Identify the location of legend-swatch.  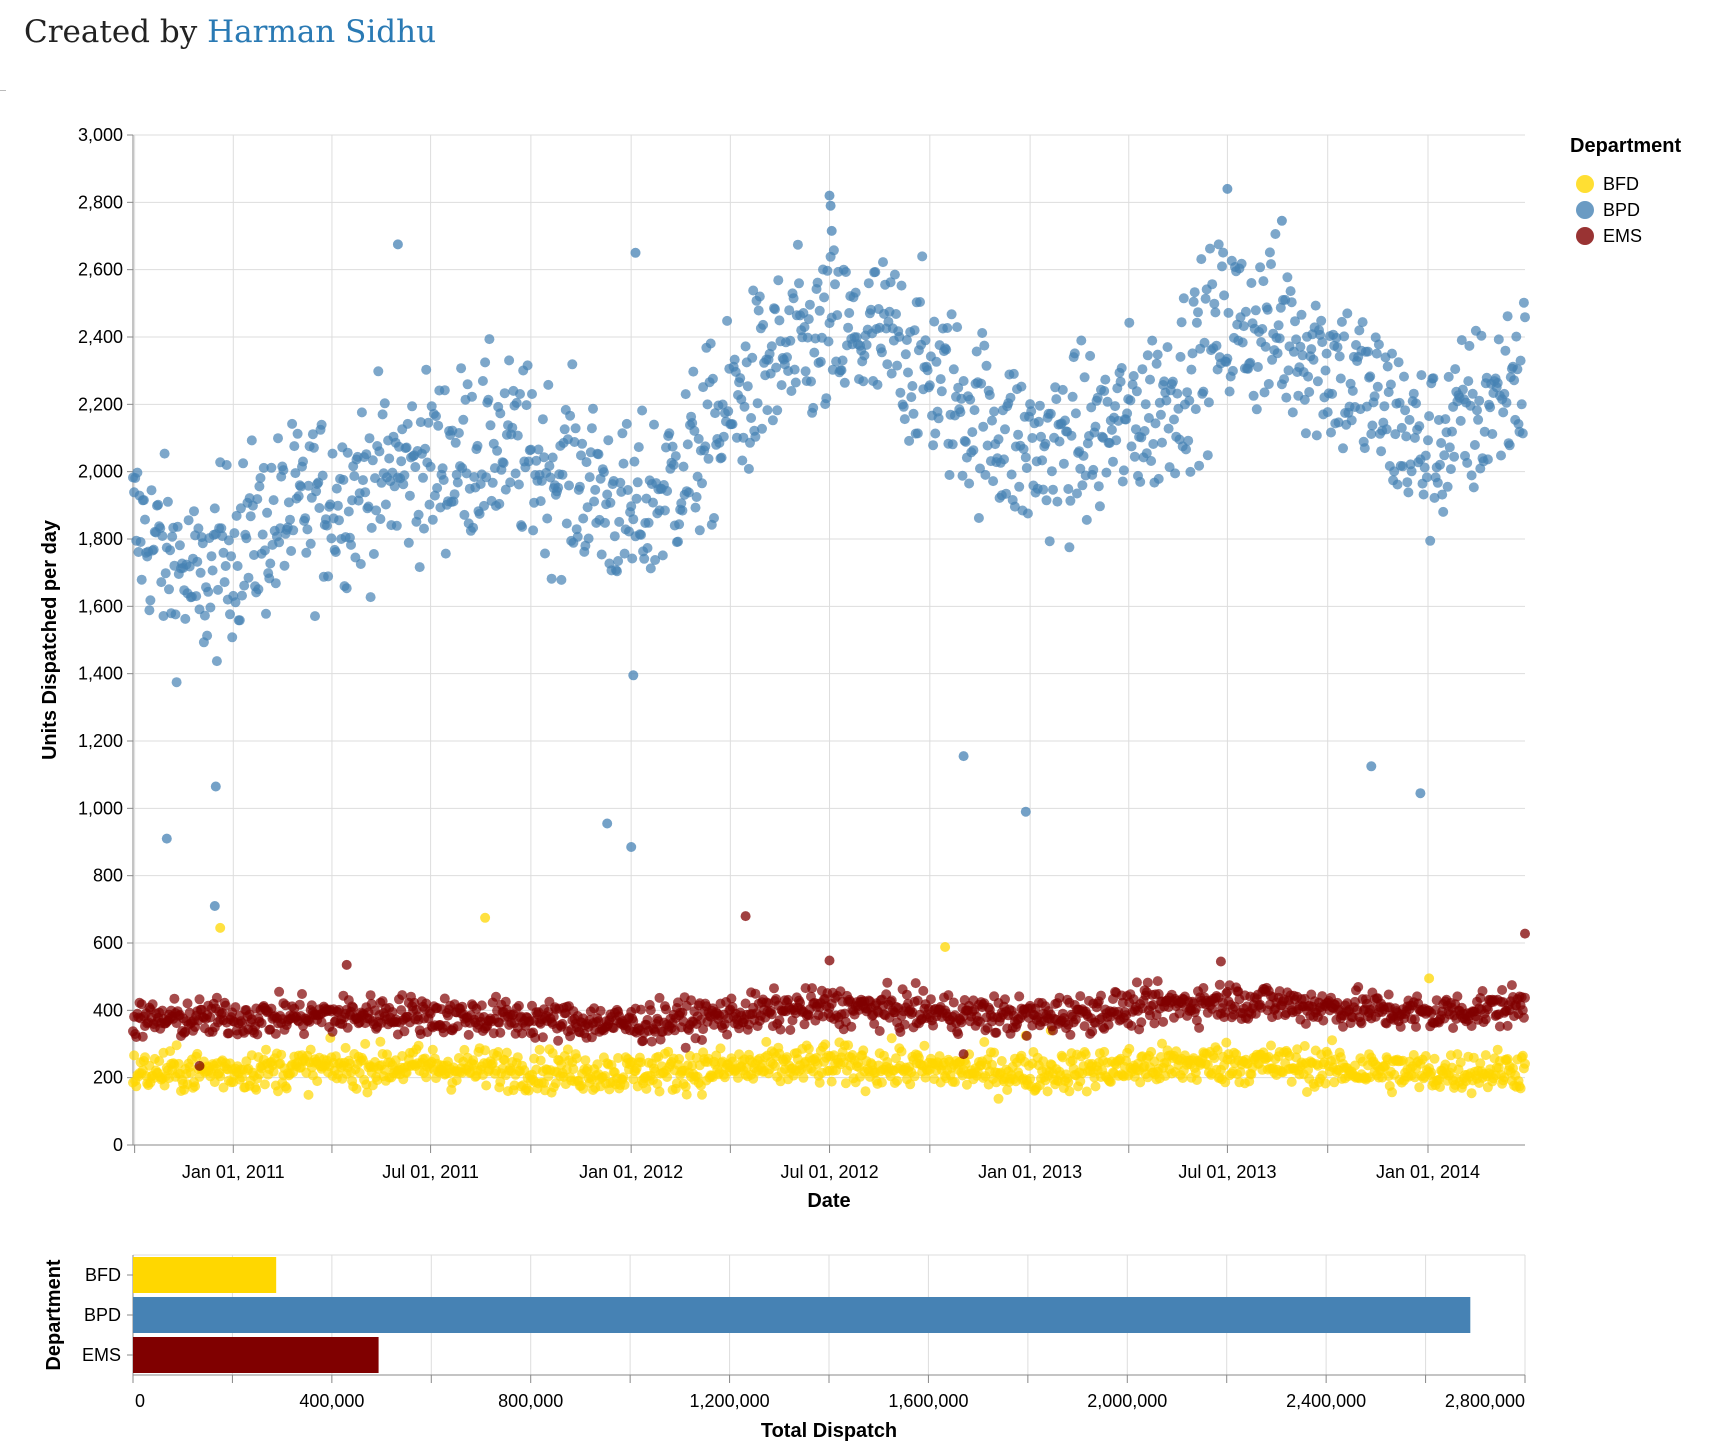
(1585, 236).